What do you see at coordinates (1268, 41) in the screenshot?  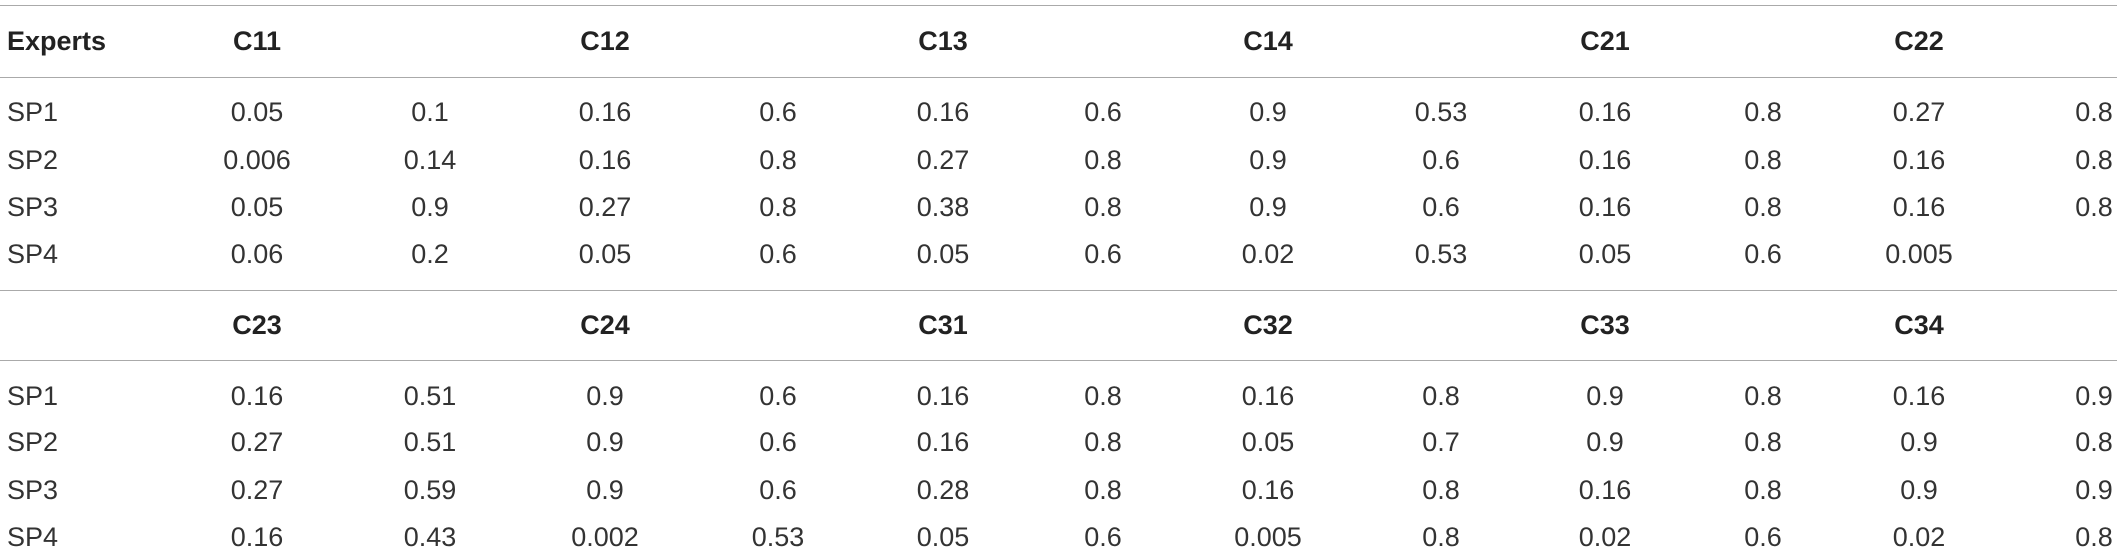 I see `column-header: C14` at bounding box center [1268, 41].